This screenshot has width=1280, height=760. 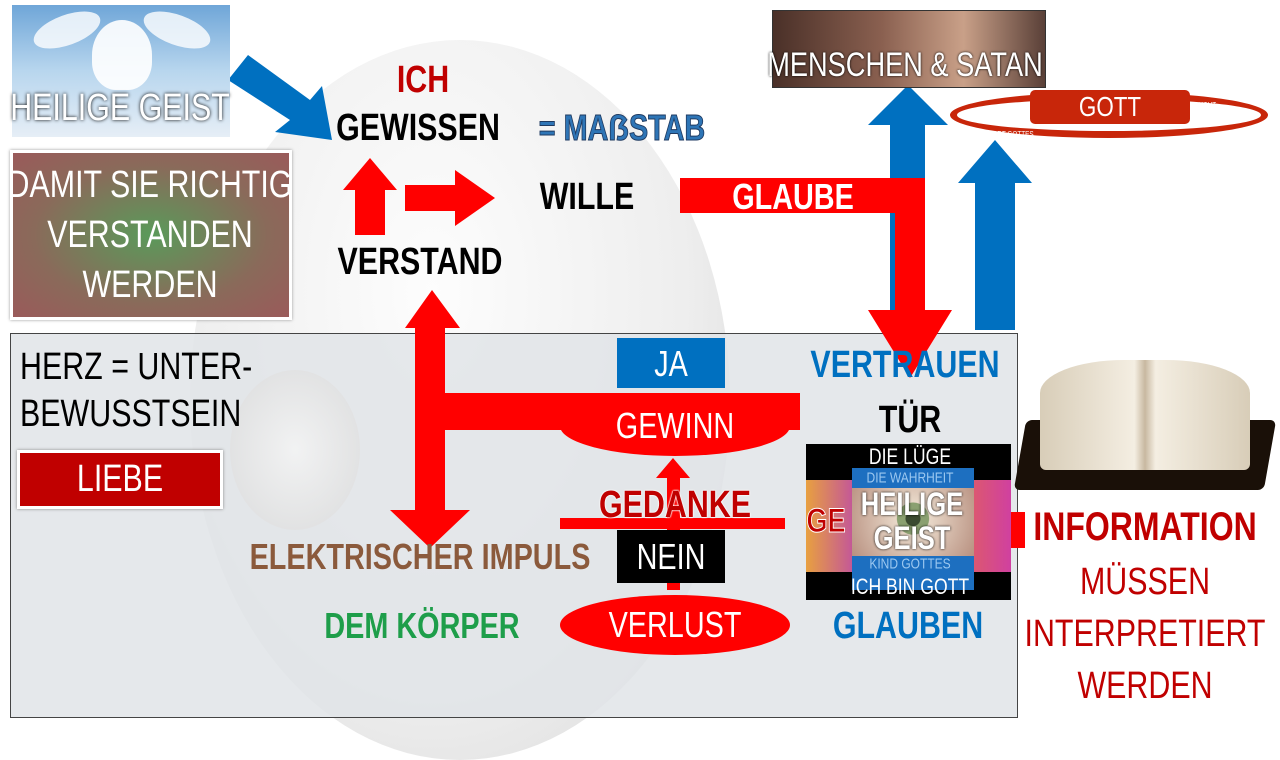 What do you see at coordinates (295, 450) in the screenshot?
I see `ear` at bounding box center [295, 450].